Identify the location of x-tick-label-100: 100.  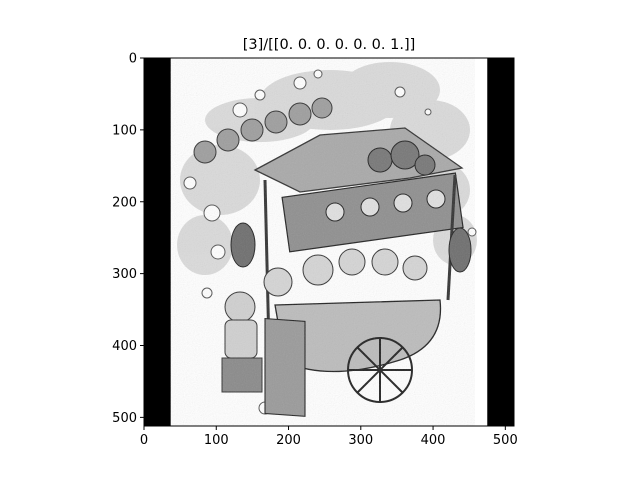
(216, 440).